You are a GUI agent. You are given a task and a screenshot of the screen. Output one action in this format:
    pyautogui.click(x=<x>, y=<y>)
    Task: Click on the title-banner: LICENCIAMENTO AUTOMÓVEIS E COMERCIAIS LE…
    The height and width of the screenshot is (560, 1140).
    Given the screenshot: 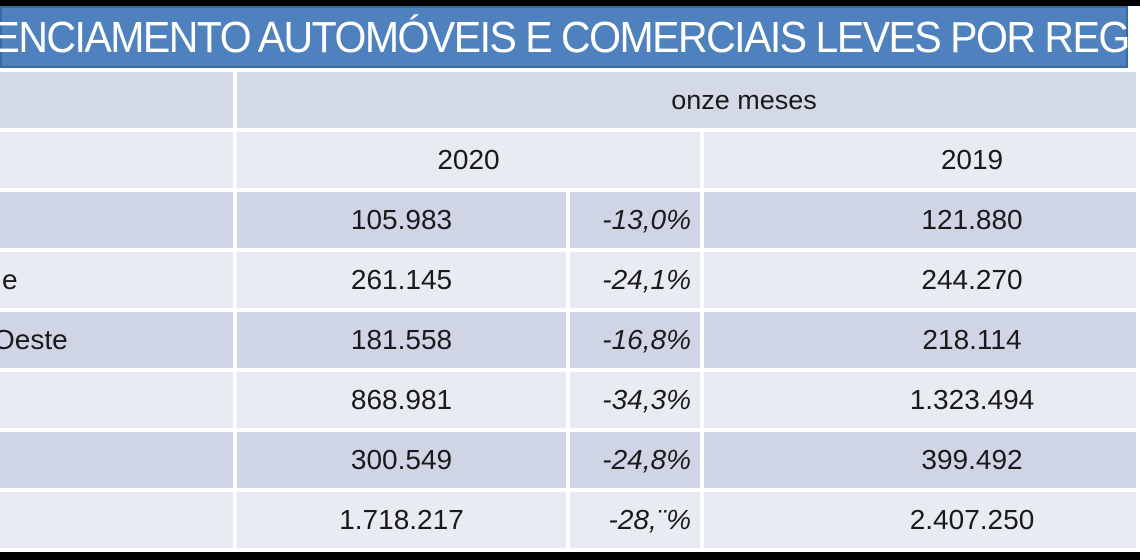 What is the action you would take?
    pyautogui.click(x=570, y=37)
    